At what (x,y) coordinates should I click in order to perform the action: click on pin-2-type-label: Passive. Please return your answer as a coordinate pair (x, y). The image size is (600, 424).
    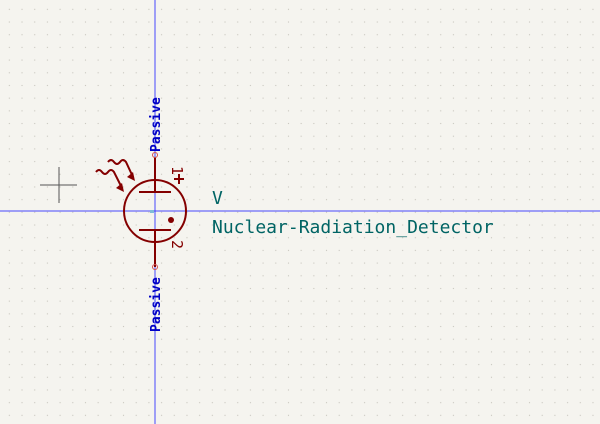
    Looking at the image, I should click on (156, 304).